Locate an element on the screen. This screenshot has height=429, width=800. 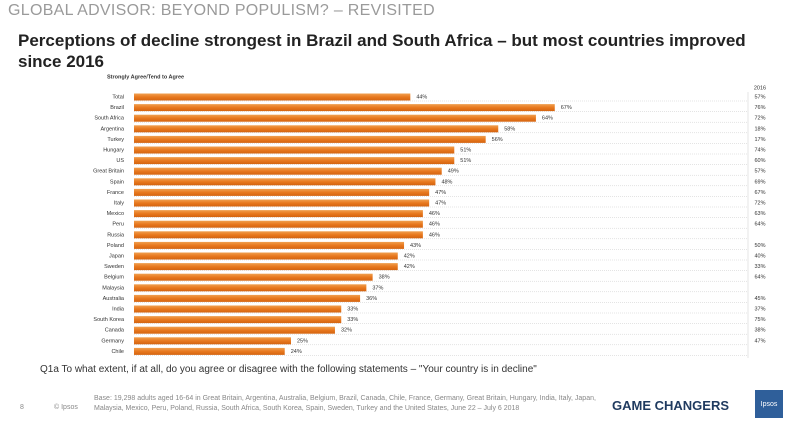
value-label: 49% is located at coordinates (453, 172).